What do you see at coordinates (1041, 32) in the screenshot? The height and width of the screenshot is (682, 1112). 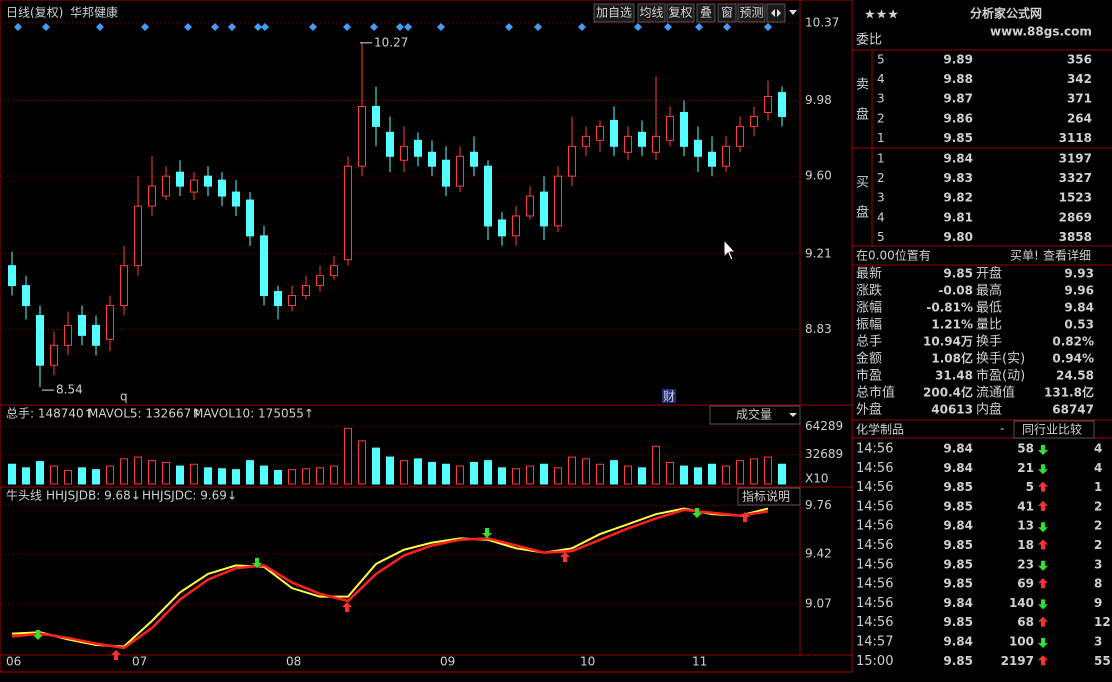 I see `logo-url: www.88gs.com` at bounding box center [1041, 32].